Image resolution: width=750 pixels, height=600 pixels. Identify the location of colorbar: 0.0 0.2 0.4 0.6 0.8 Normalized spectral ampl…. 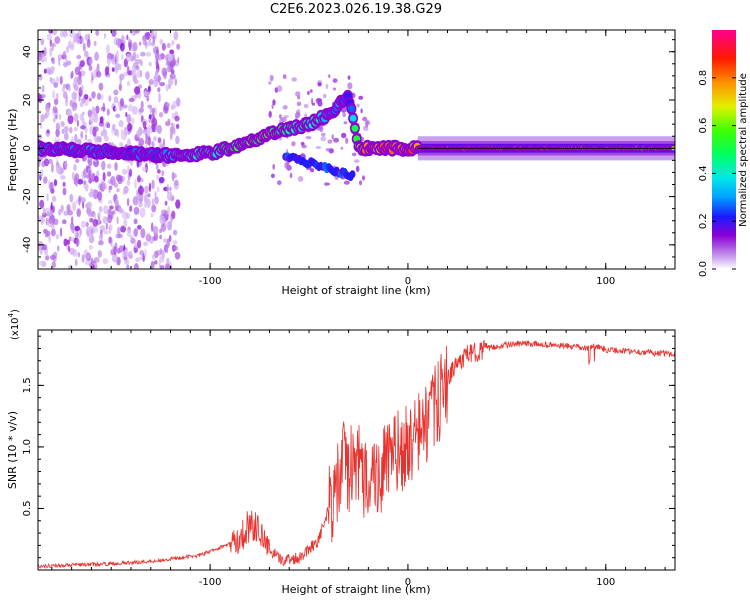
(723, 153).